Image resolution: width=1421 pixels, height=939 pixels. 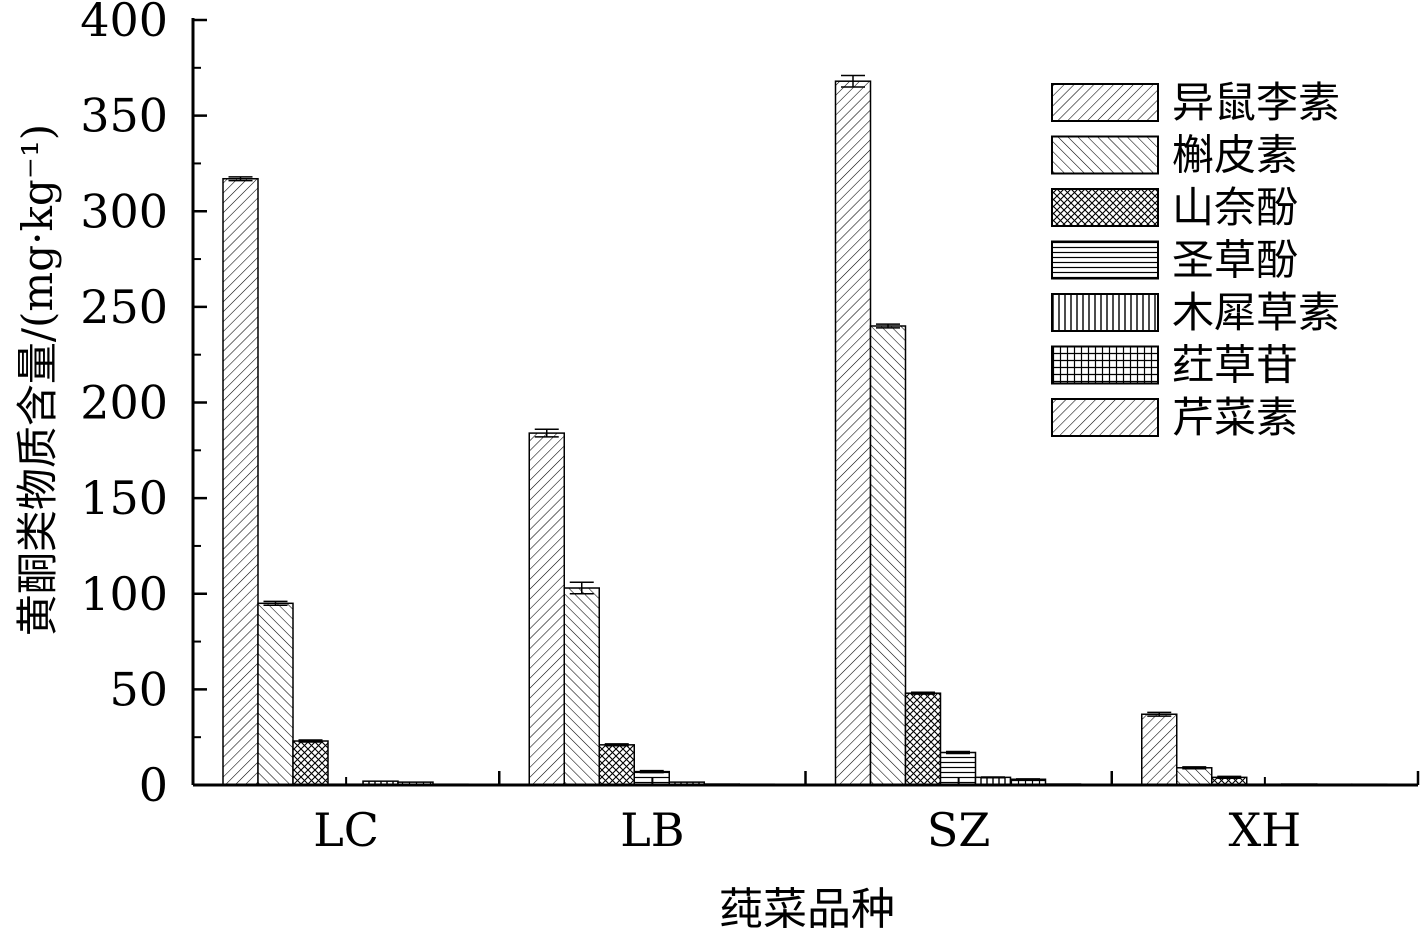 I want to click on x-tick-label-LC: LC, so click(x=346, y=830).